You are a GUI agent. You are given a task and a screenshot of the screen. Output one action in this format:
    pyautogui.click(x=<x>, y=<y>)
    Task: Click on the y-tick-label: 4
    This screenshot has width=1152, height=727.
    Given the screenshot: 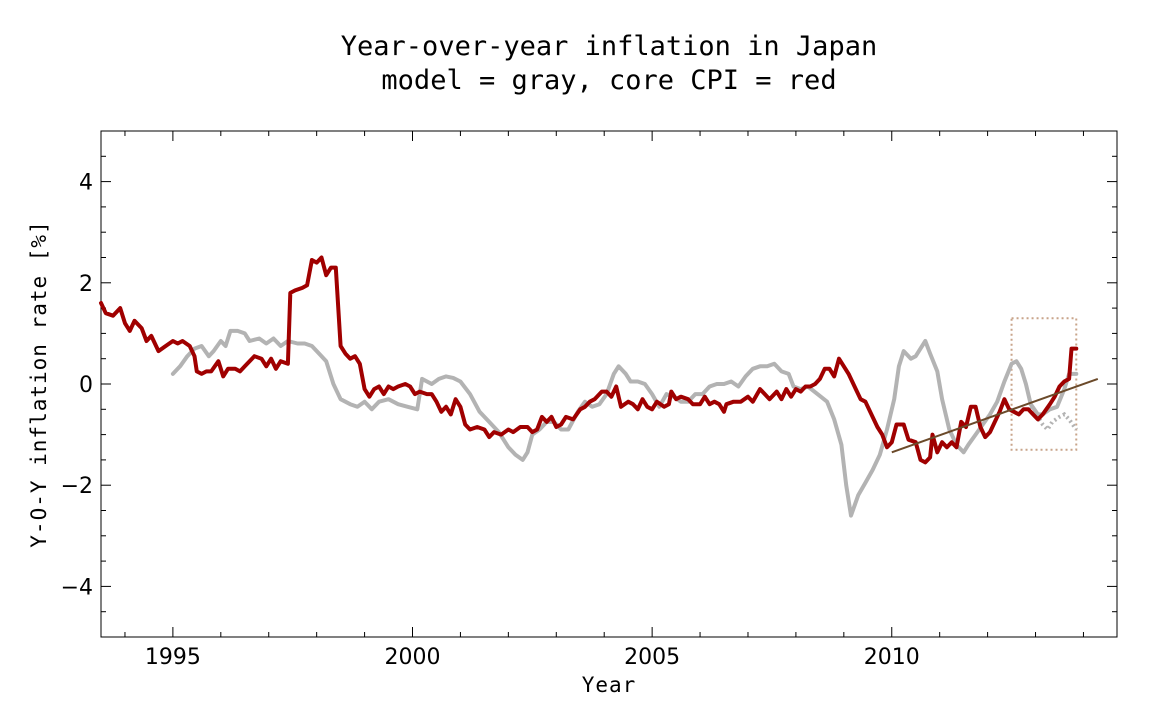 What is the action you would take?
    pyautogui.click(x=86, y=183)
    